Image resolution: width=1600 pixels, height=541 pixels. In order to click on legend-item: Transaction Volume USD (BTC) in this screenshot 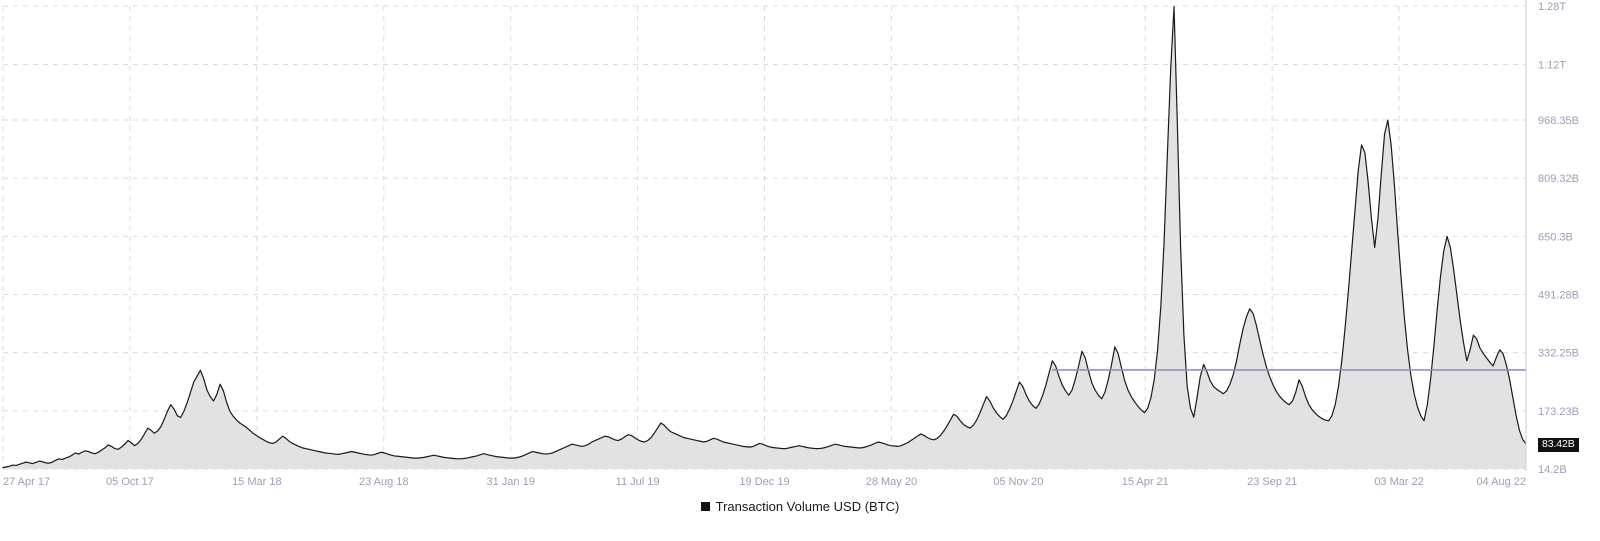, I will do `click(800, 506)`.